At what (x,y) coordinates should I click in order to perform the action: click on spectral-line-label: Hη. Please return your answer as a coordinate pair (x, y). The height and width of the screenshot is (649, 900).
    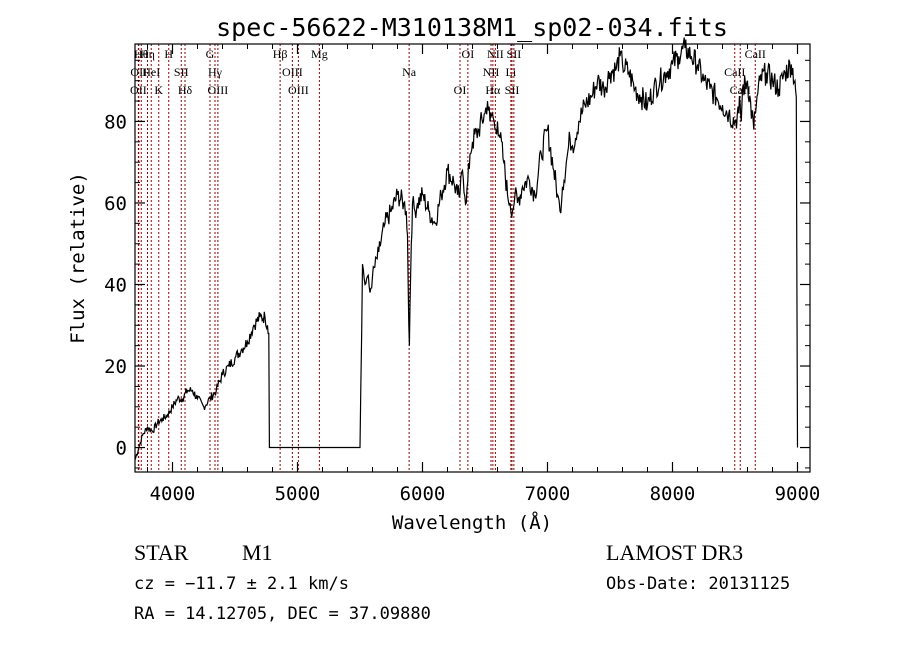
    Looking at the image, I should click on (147, 54).